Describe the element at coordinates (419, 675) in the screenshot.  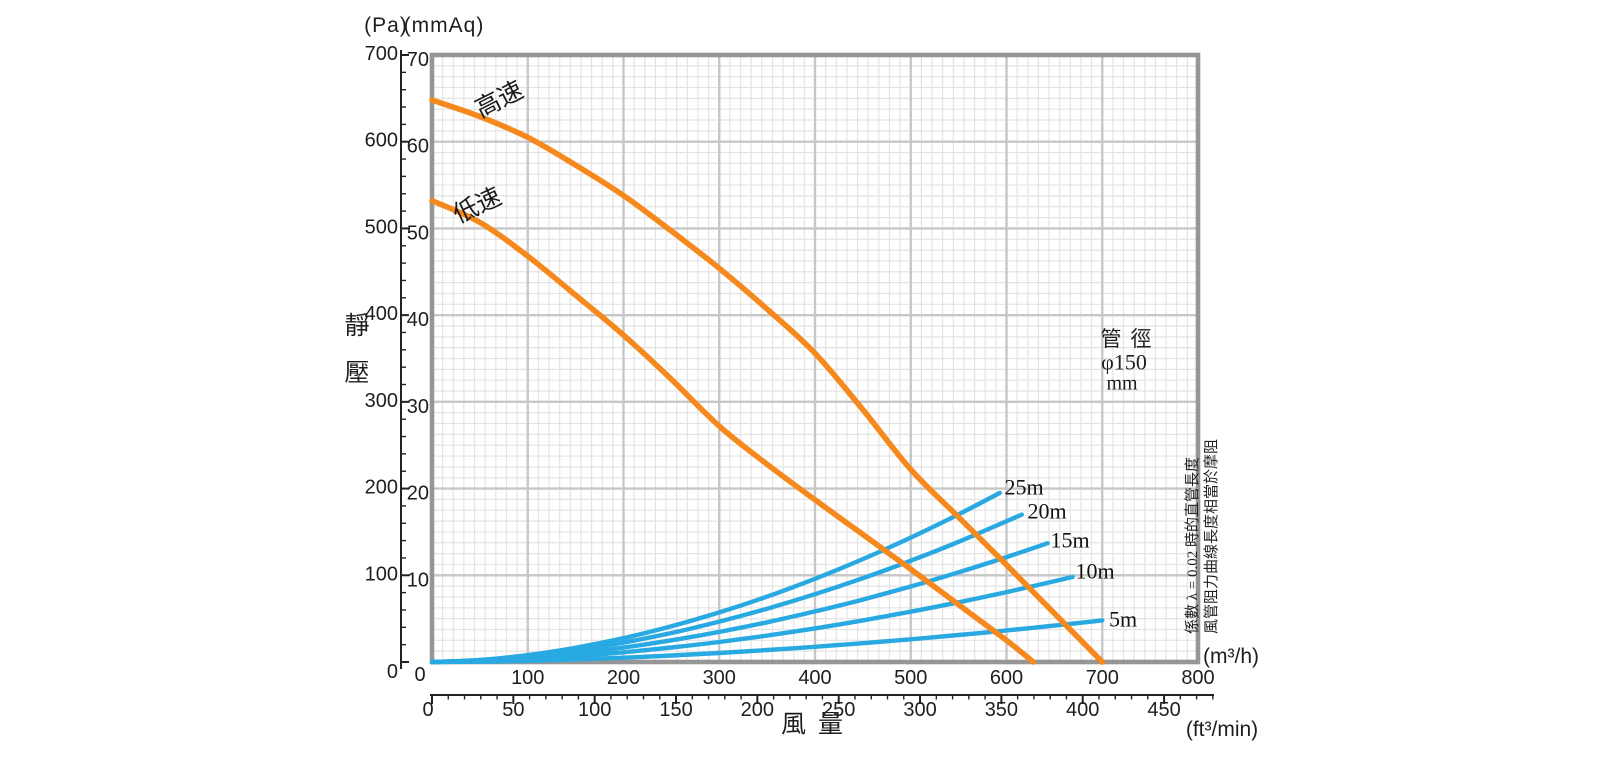
I see `m3h-tick-label: 0` at that location.